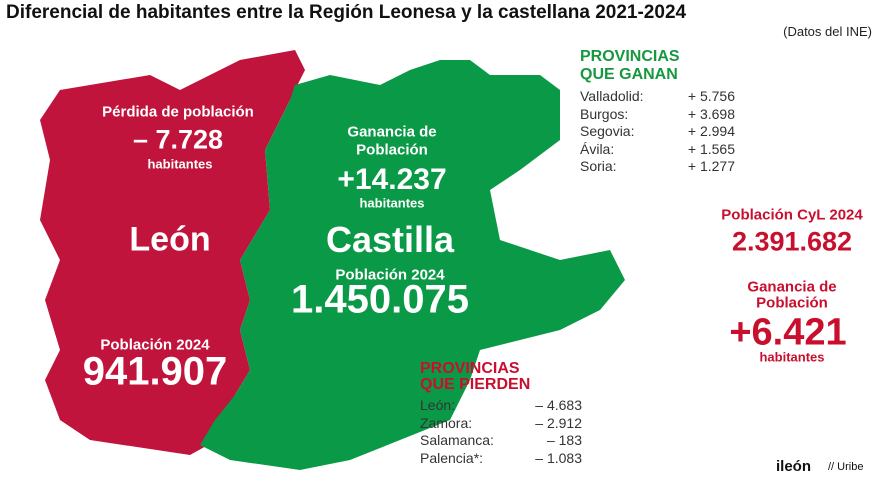 The height and width of the screenshot is (495, 880). I want to click on region-name: Castilla, so click(390, 239).